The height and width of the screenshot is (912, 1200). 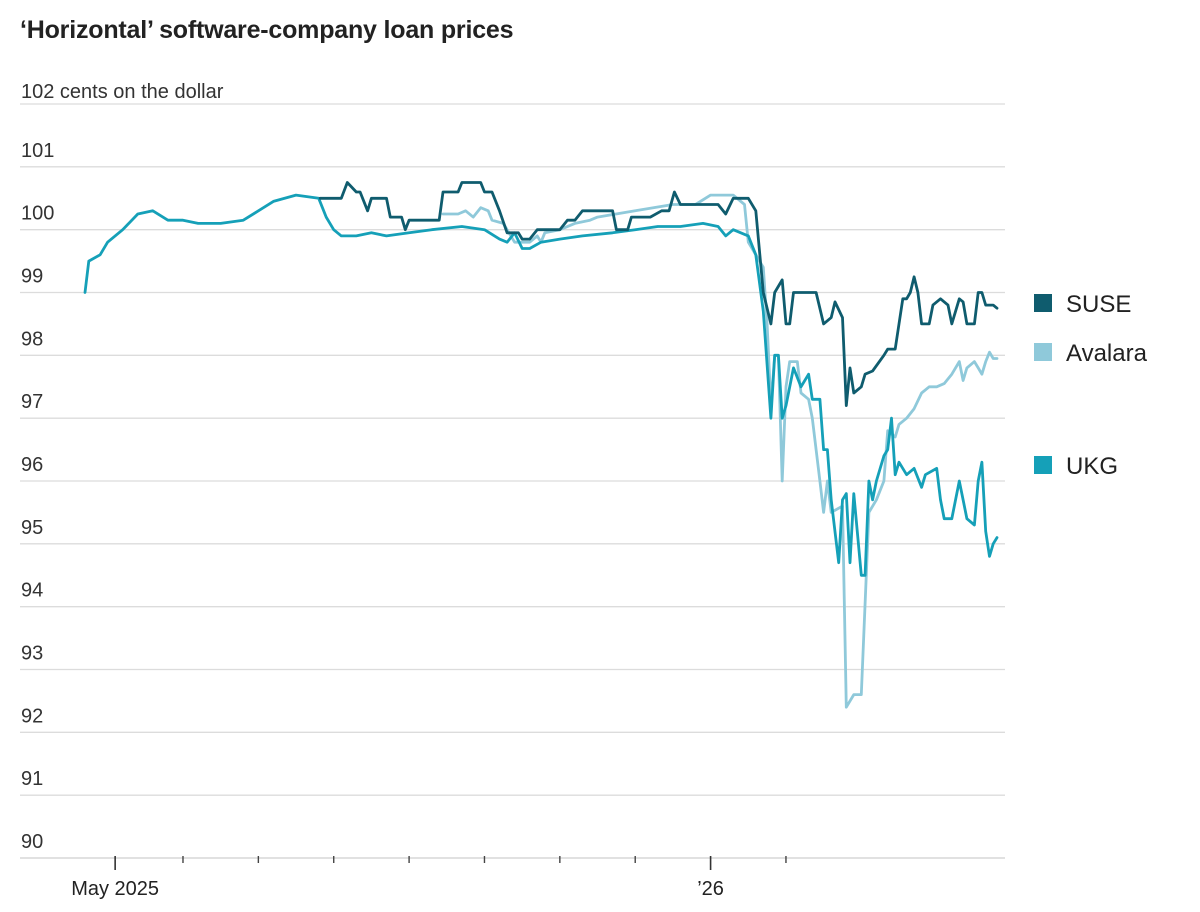 What do you see at coordinates (32, 402) in the screenshot?
I see `y-tick-label: 97` at bounding box center [32, 402].